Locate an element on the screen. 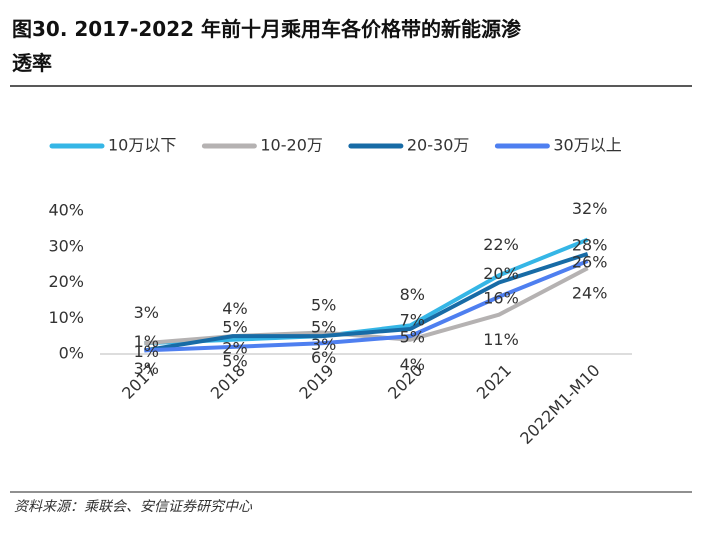  data-label: 28% is located at coordinates (590, 244).